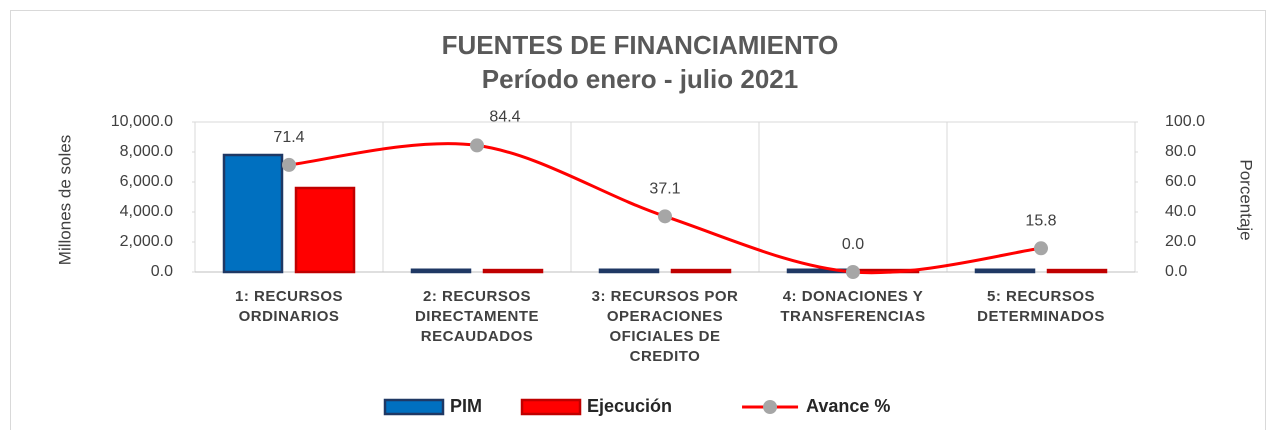 This screenshot has height=430, width=1277. What do you see at coordinates (640, 45) in the screenshot?
I see `chart-title: FUENTES DE FINANCIAMIENTO` at bounding box center [640, 45].